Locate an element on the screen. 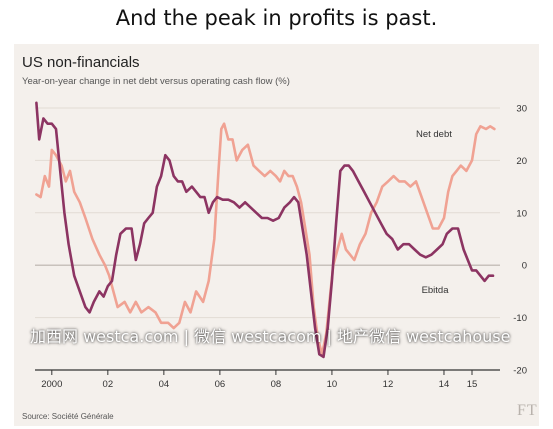 The width and height of the screenshot is (553, 429). ft-logo: FT is located at coordinates (527, 410).